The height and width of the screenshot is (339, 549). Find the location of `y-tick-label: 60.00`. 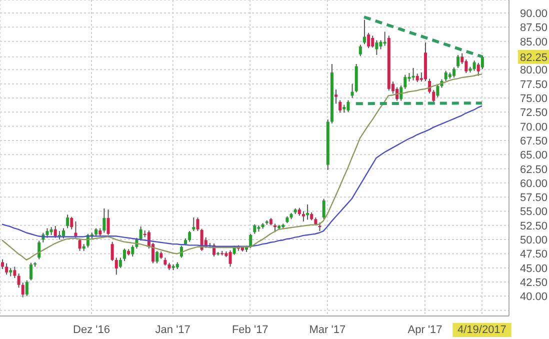

y-tick-label: 60.00 is located at coordinates (534, 184).